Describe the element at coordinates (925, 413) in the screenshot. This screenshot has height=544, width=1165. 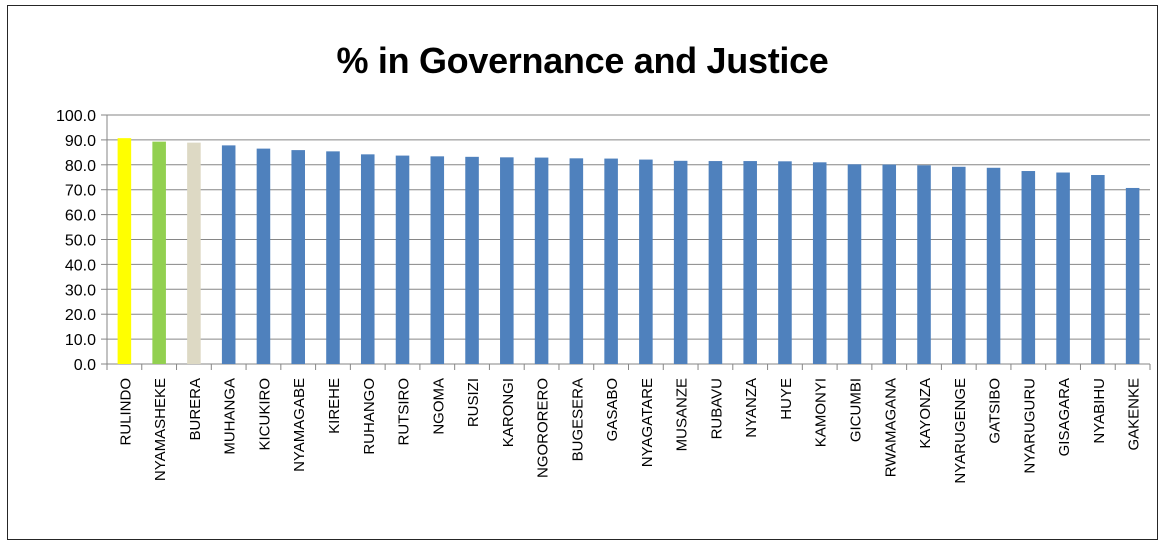
I see `x-tick-label: KAYONZA` at that location.